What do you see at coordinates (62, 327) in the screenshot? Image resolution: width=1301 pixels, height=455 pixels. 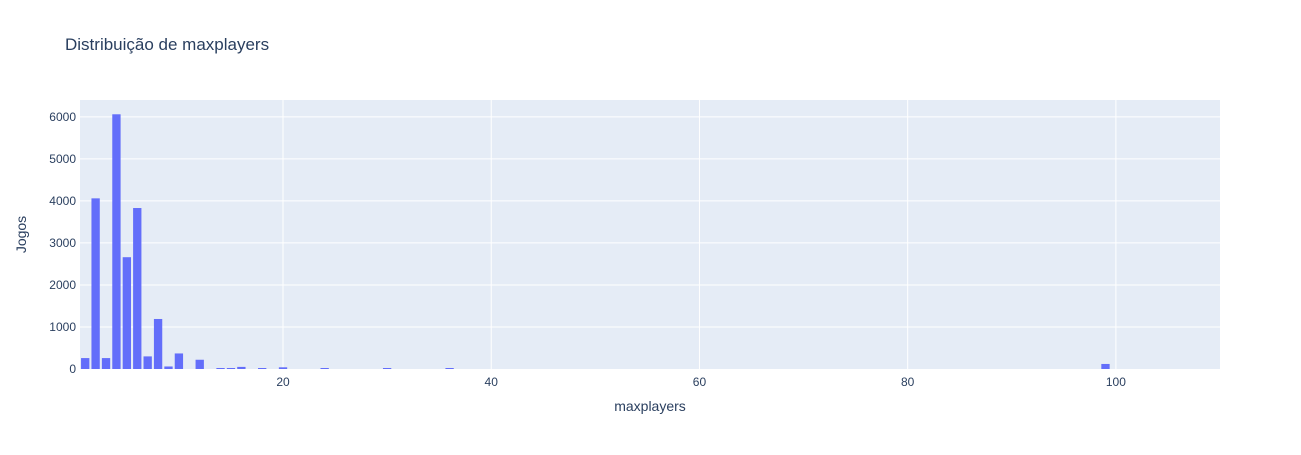 I see `y-tick-label: 1000` at bounding box center [62, 327].